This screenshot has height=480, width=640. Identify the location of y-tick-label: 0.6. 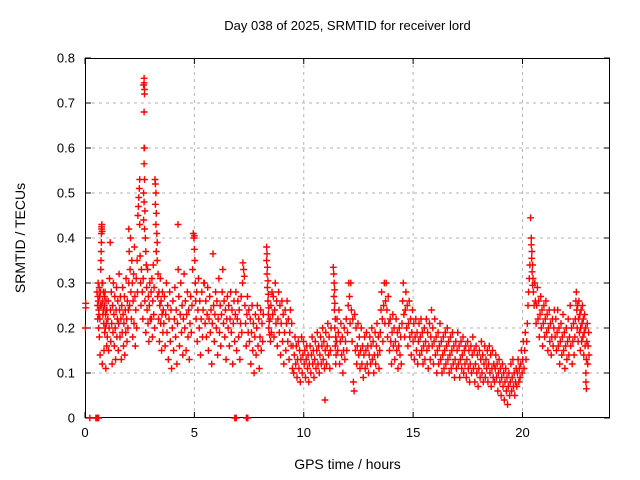
(66, 148).